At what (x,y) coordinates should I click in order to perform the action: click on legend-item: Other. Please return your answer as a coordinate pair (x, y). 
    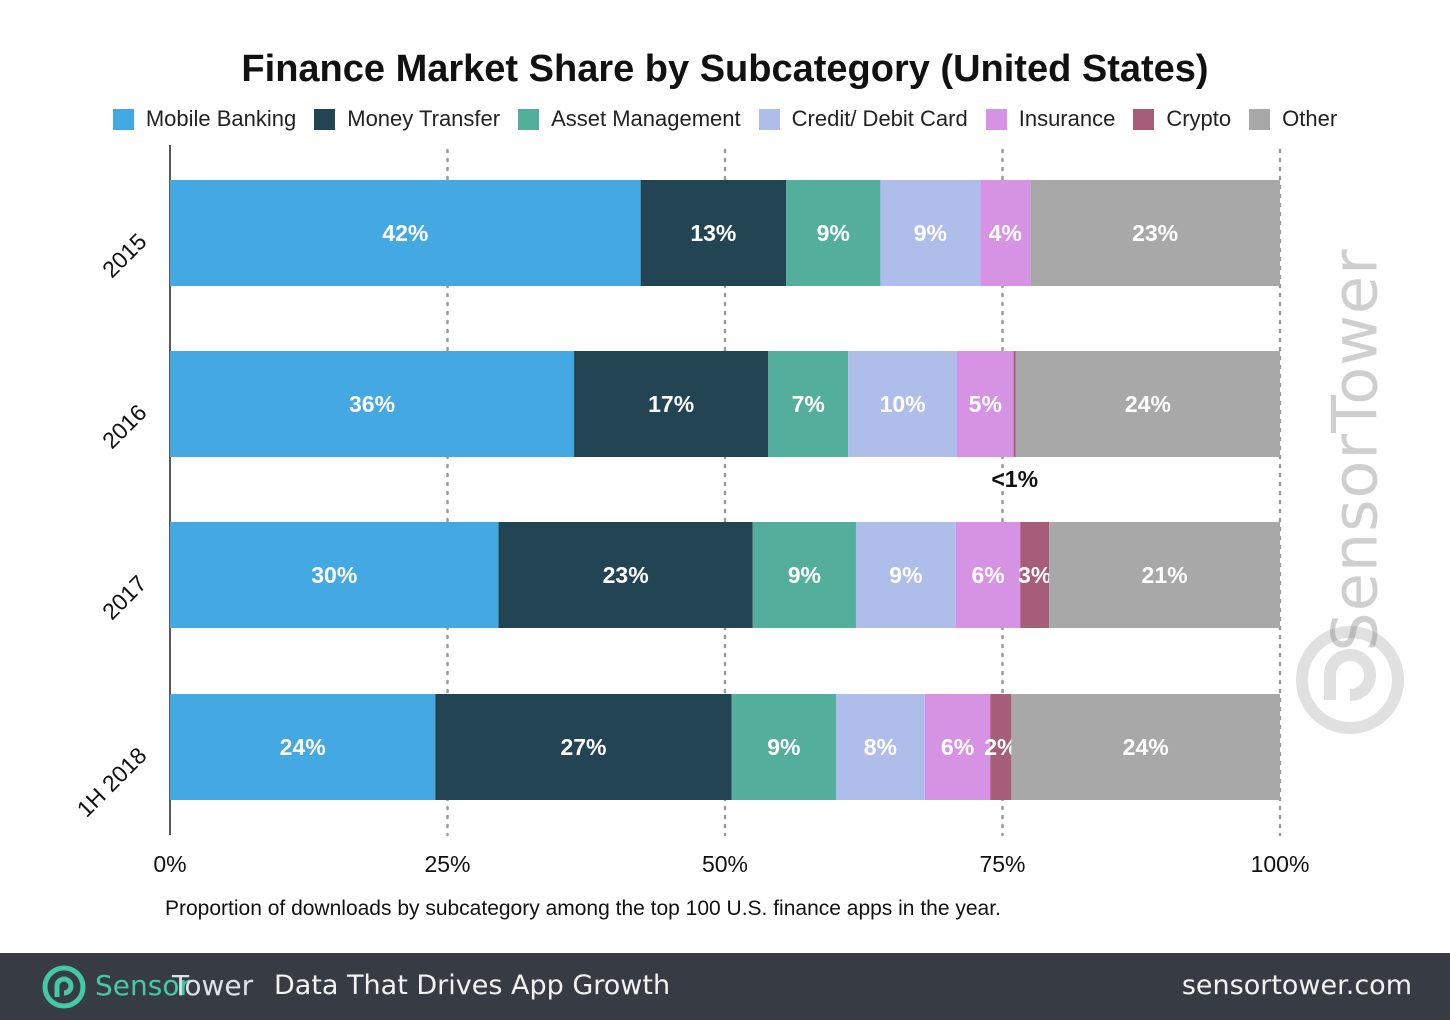
    Looking at the image, I should click on (1293, 119).